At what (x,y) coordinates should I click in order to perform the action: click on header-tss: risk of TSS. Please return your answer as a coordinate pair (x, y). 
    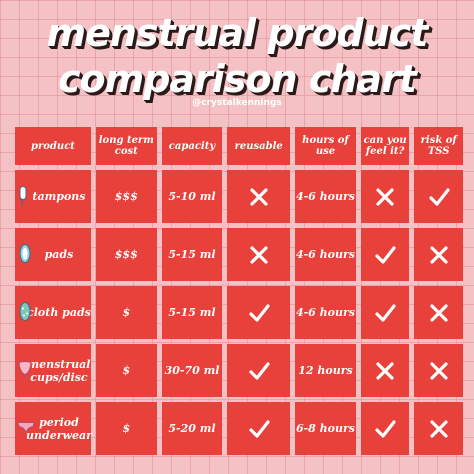
    Looking at the image, I should click on (438, 146).